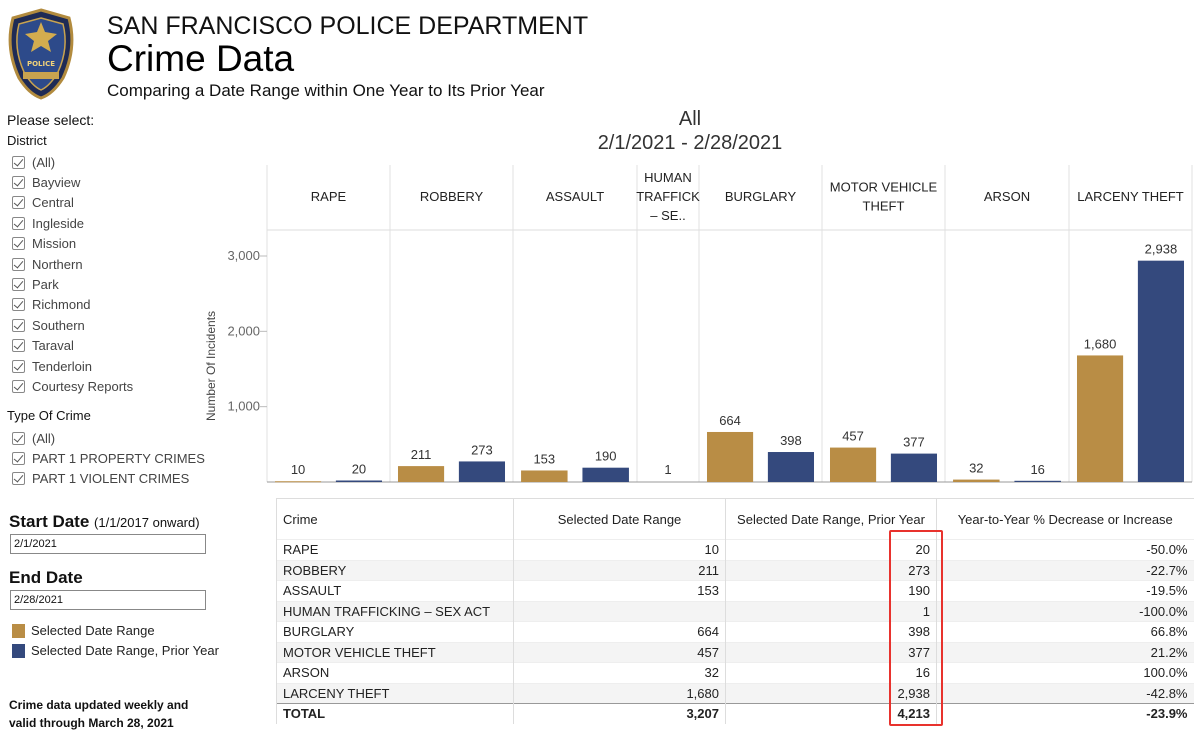 The height and width of the screenshot is (733, 1200). I want to click on bar-value-label: 1,680, so click(1100, 343).